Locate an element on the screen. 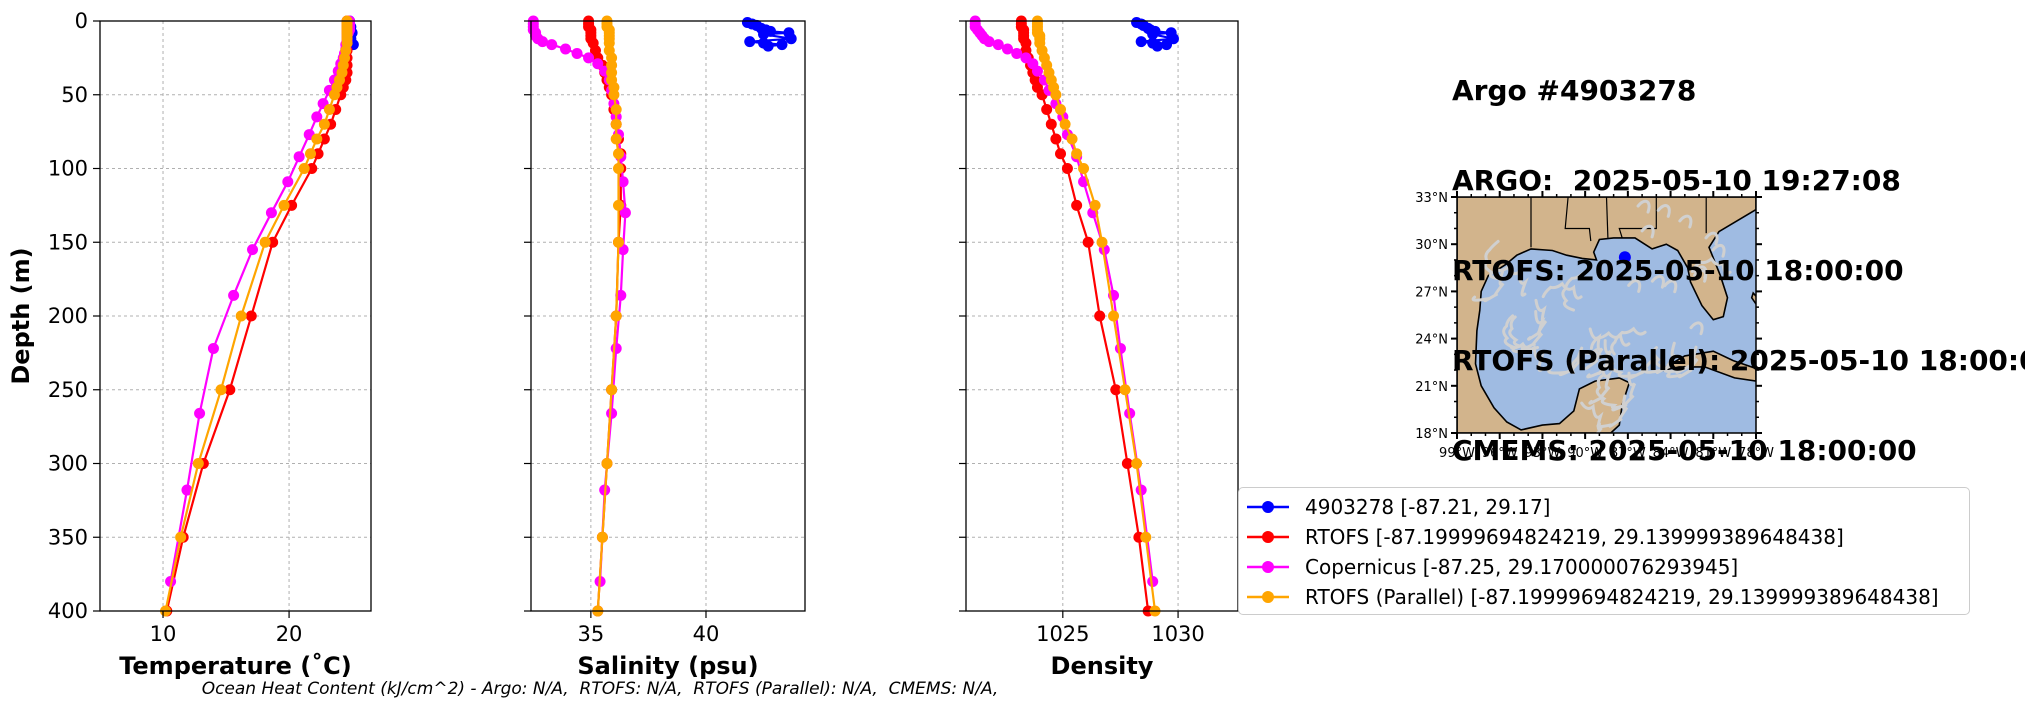  legend-label-copernicus: Copernicus [-87.25, 29.170000076293945] is located at coordinates (1522, 567).